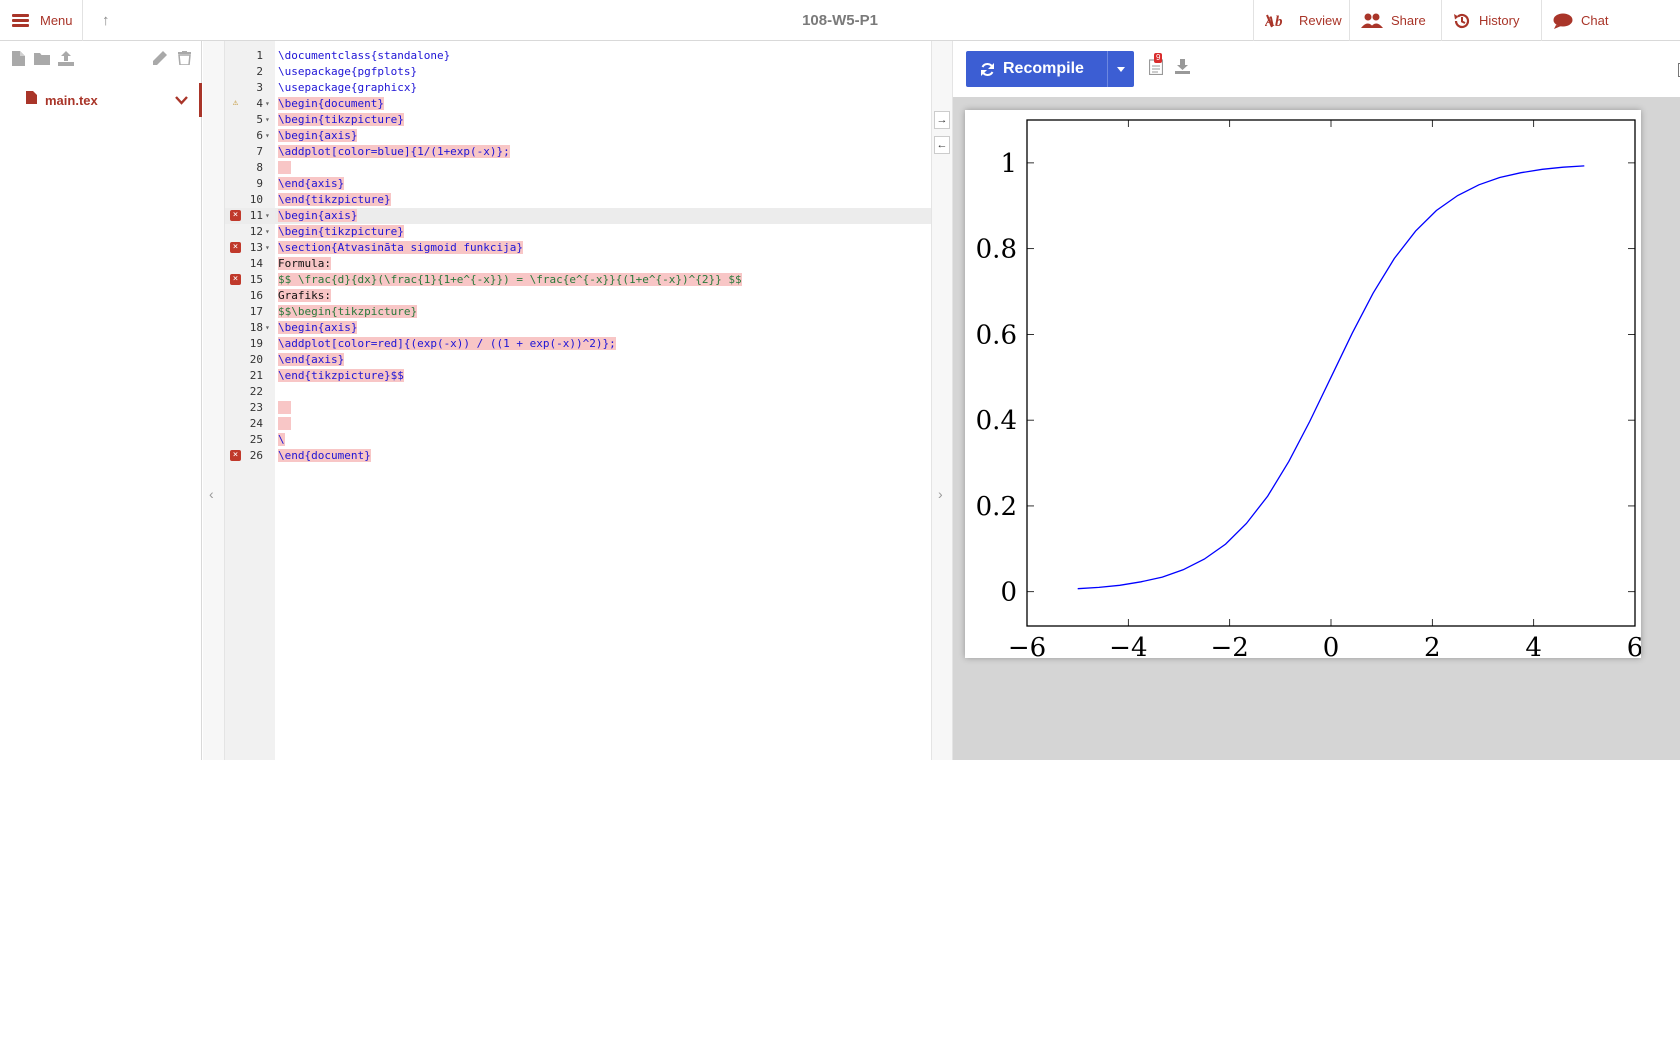 This screenshot has height=1050, width=1680. What do you see at coordinates (256, 455) in the screenshot?
I see `line-number: 26` at bounding box center [256, 455].